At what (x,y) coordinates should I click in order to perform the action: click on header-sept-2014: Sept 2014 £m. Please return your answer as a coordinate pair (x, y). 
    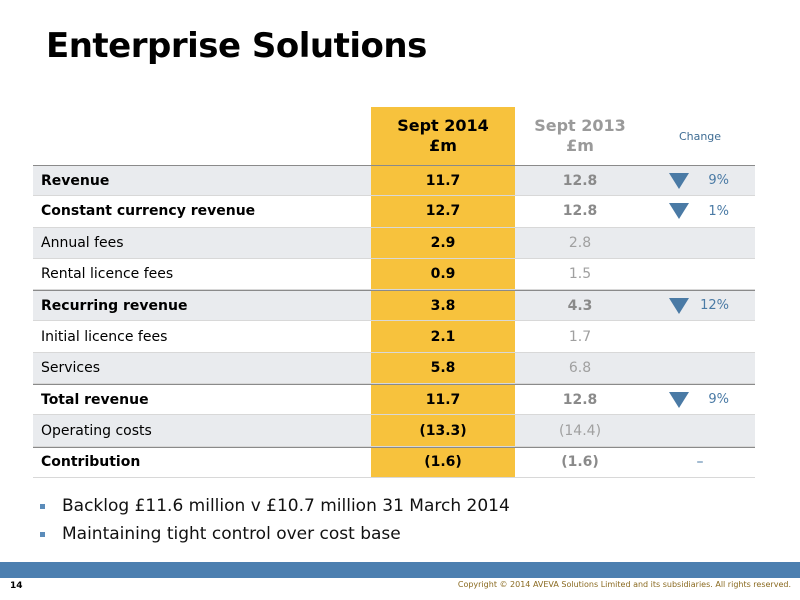
    Looking at the image, I should click on (443, 136).